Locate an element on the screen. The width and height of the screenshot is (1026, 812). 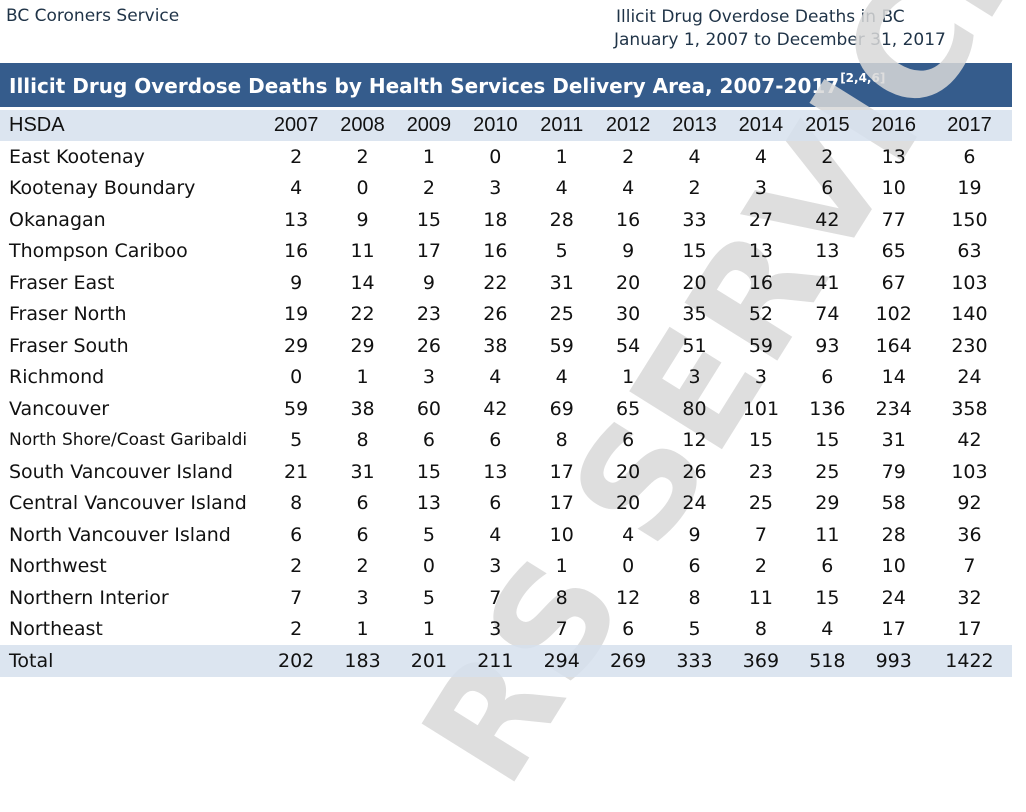
table-row: Richmond 0 1 3 4 4 1 3 3 6 14 24 is located at coordinates (506, 378).